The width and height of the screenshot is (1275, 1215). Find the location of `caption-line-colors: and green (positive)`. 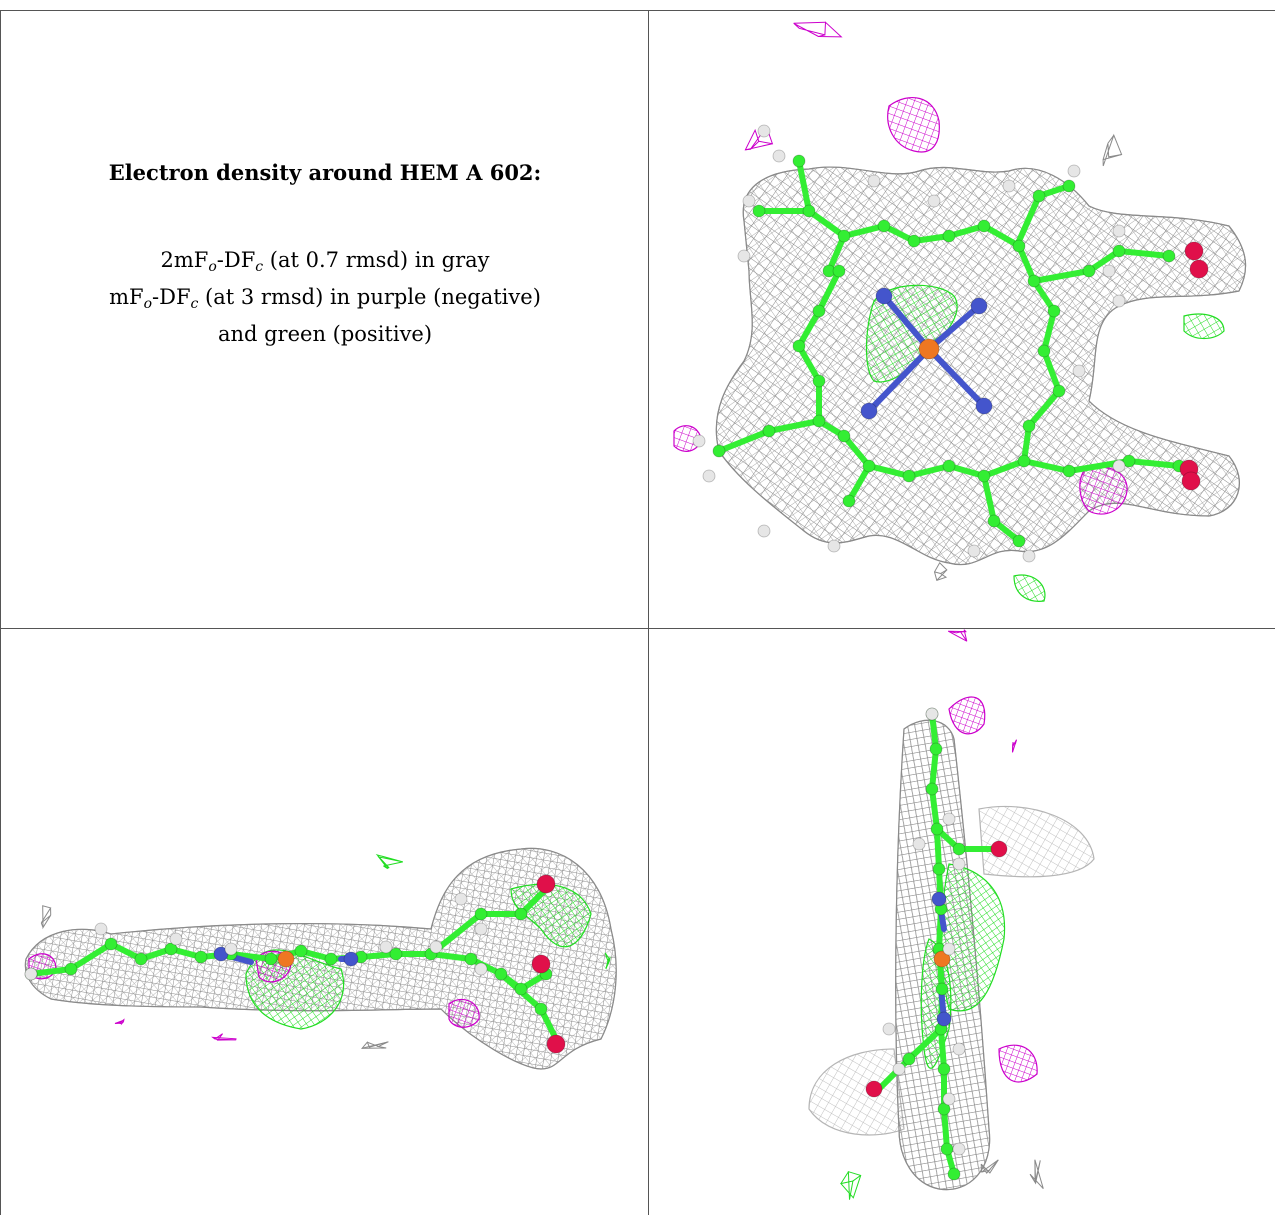

caption-line-colors: and green (positive) is located at coordinates (325, 334).